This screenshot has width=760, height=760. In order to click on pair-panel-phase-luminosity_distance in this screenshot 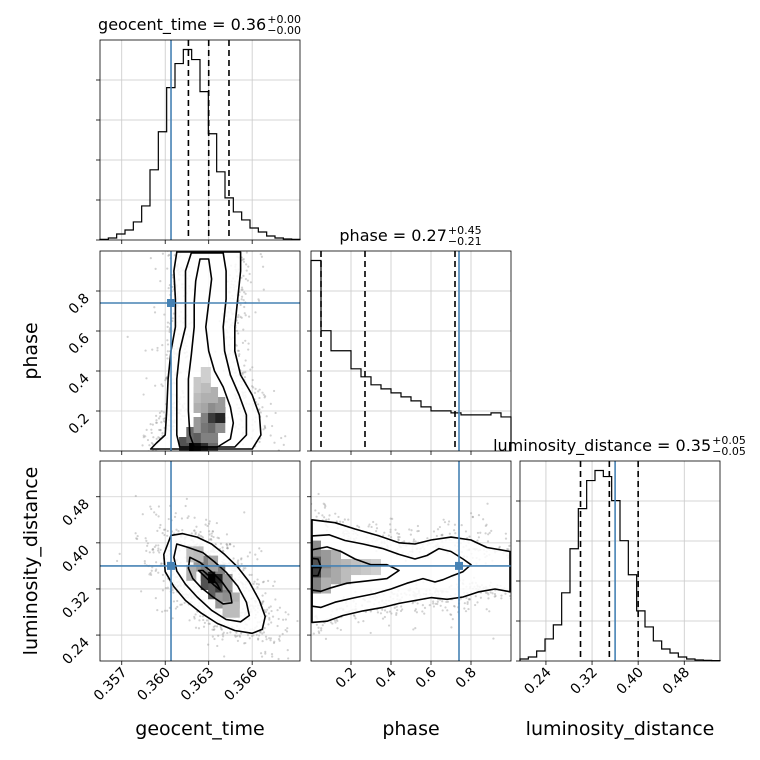, I will do `click(425, 561)`.